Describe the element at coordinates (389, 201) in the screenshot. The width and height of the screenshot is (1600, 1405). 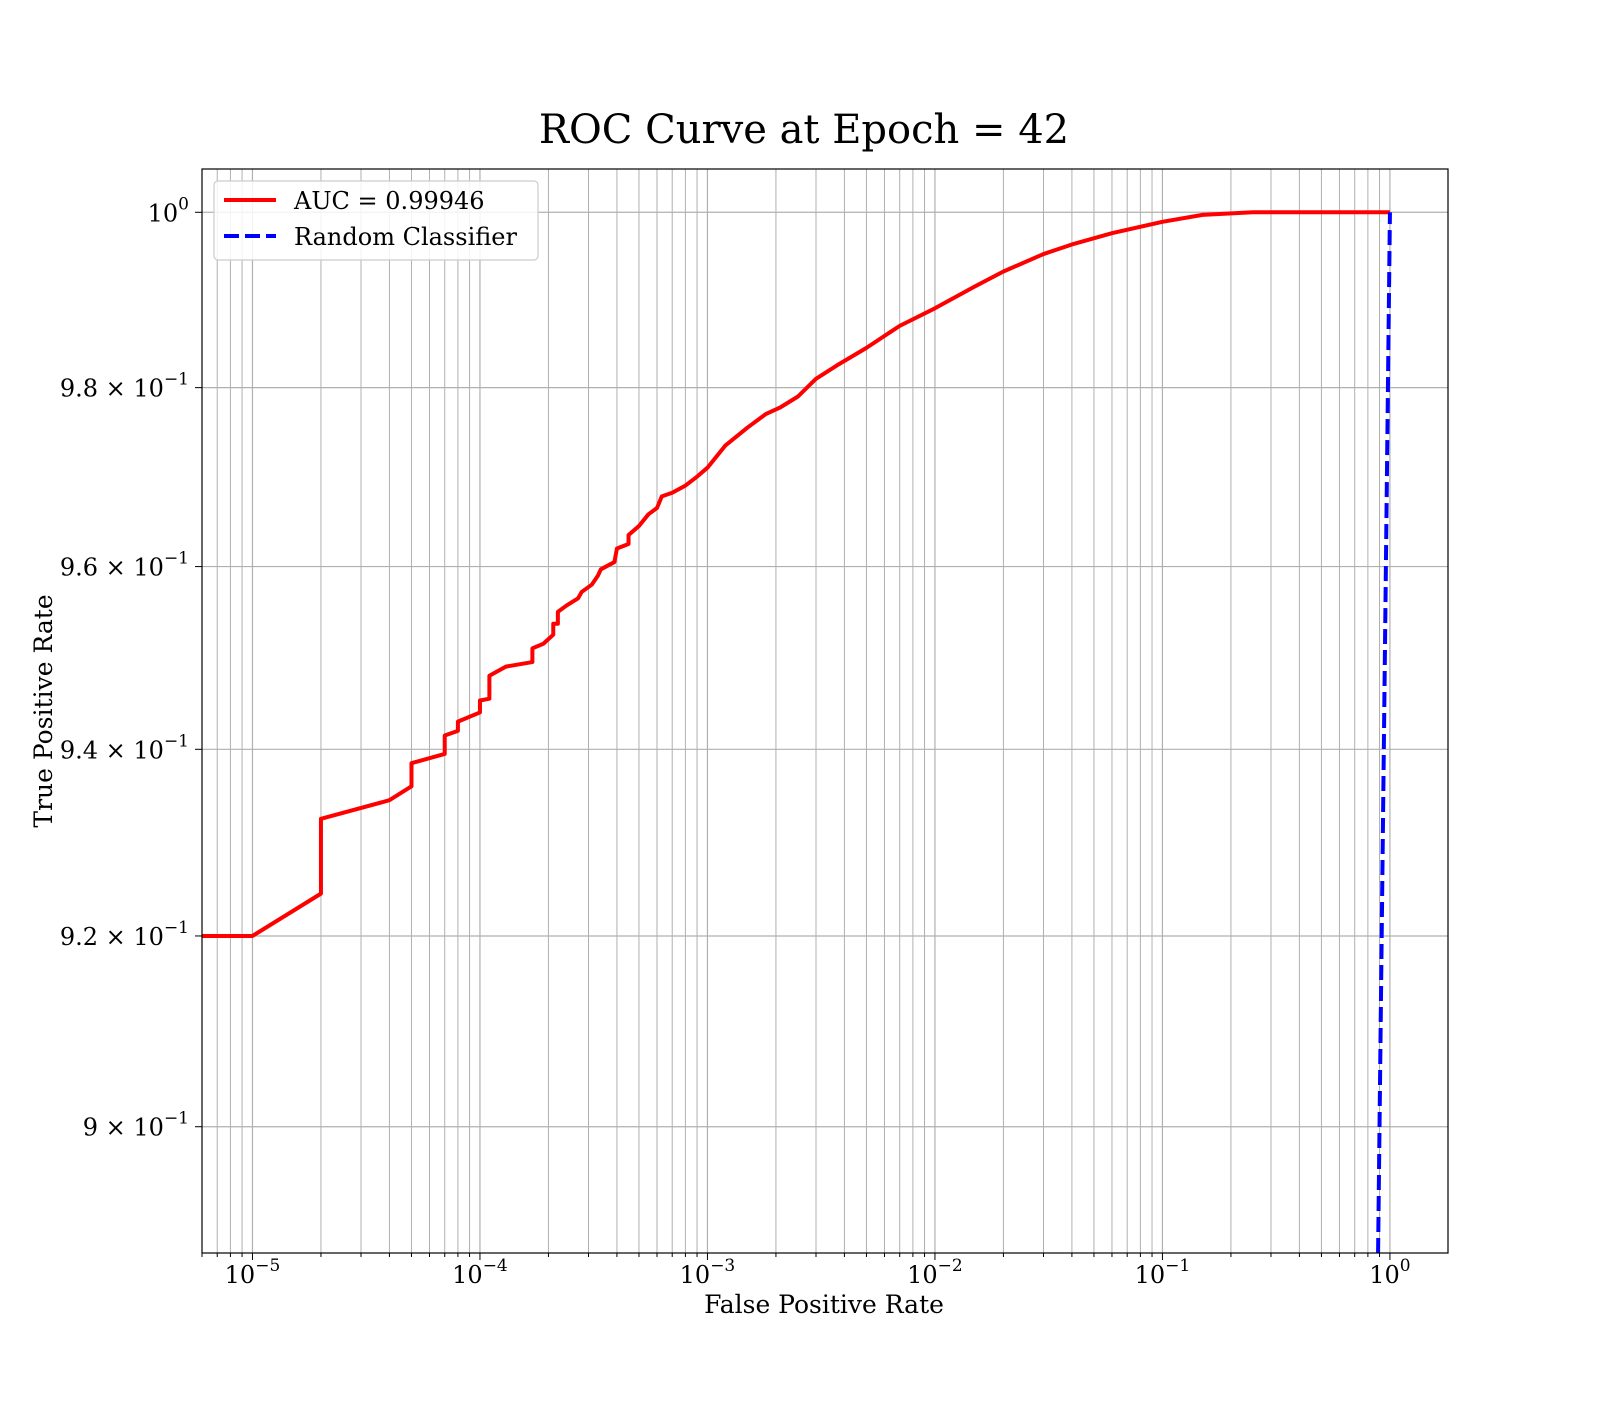
I see `legend-label-auc: AUC = 0.99946` at that location.